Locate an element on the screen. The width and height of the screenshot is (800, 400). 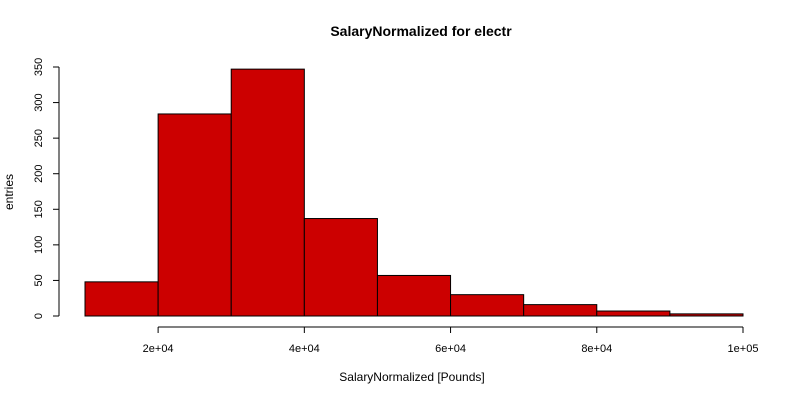
x-tick-label: 2e+04 is located at coordinates (158, 349).